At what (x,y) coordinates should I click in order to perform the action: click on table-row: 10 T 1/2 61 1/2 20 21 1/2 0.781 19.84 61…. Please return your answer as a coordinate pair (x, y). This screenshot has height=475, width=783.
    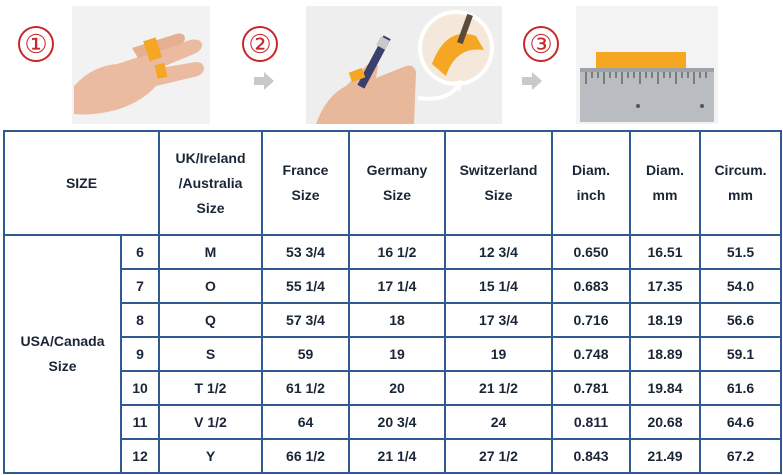
    Looking at the image, I should click on (393, 388).